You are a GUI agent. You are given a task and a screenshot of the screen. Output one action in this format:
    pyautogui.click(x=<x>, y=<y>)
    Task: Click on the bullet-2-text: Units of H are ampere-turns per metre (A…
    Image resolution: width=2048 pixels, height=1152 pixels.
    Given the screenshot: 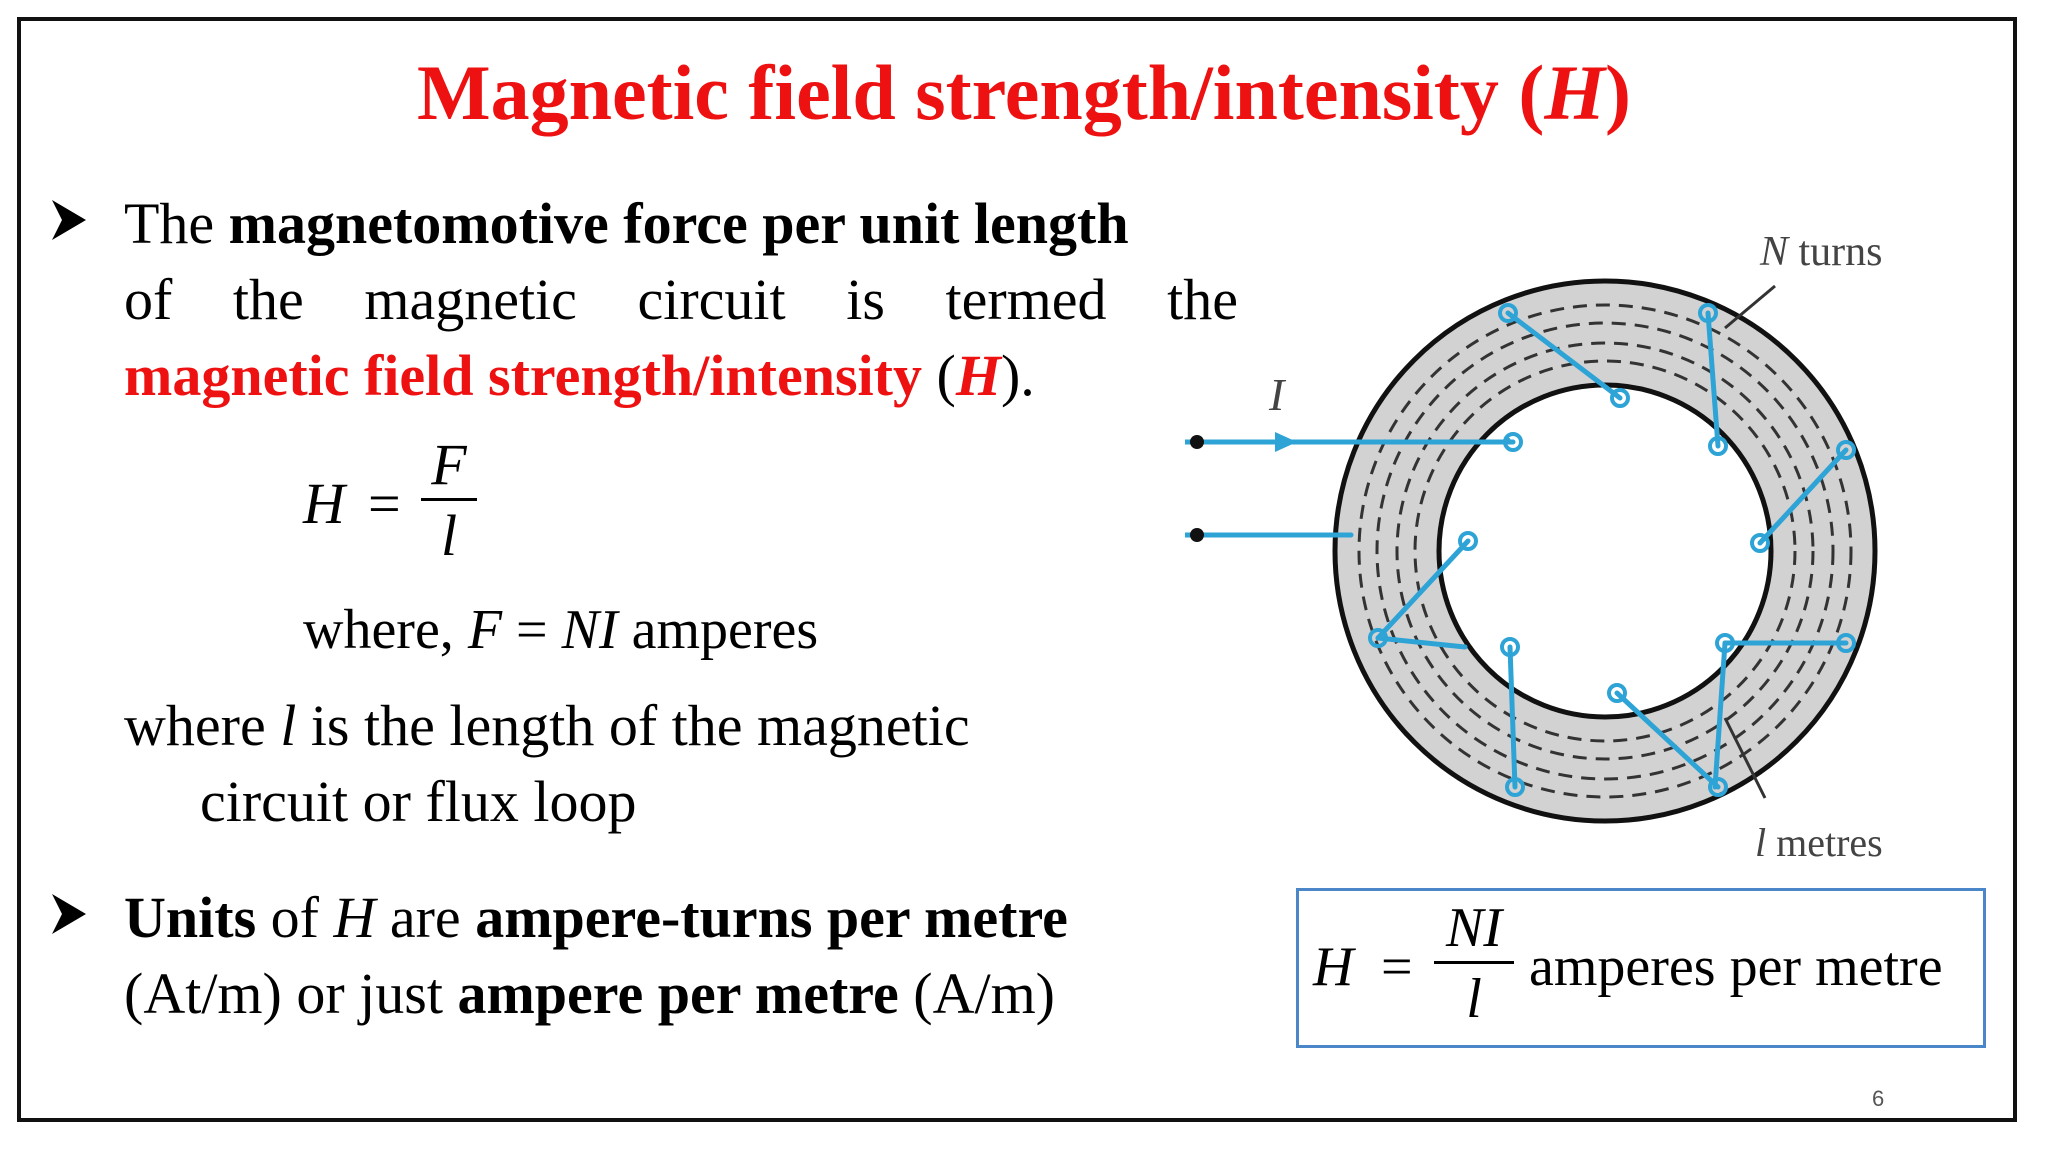 What is the action you would take?
    pyautogui.click(x=596, y=955)
    